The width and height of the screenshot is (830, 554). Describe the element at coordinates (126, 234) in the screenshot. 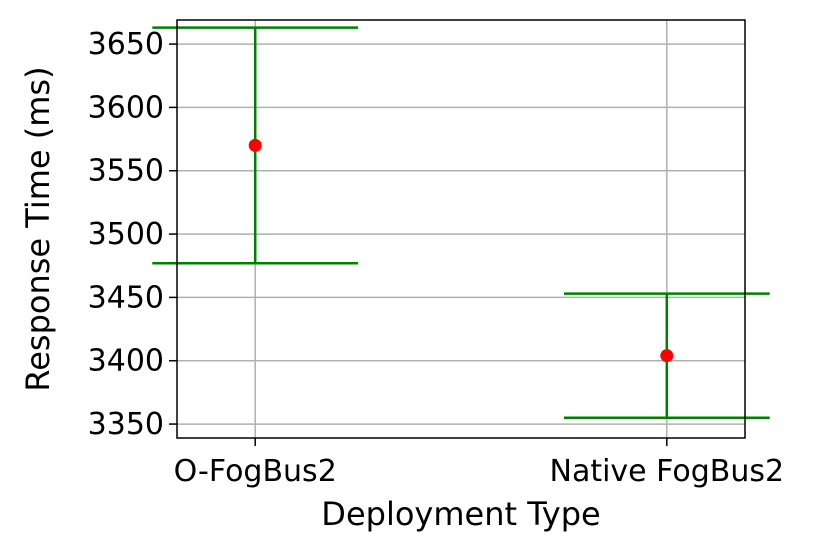

I see `y-tick-label: 3500` at that location.